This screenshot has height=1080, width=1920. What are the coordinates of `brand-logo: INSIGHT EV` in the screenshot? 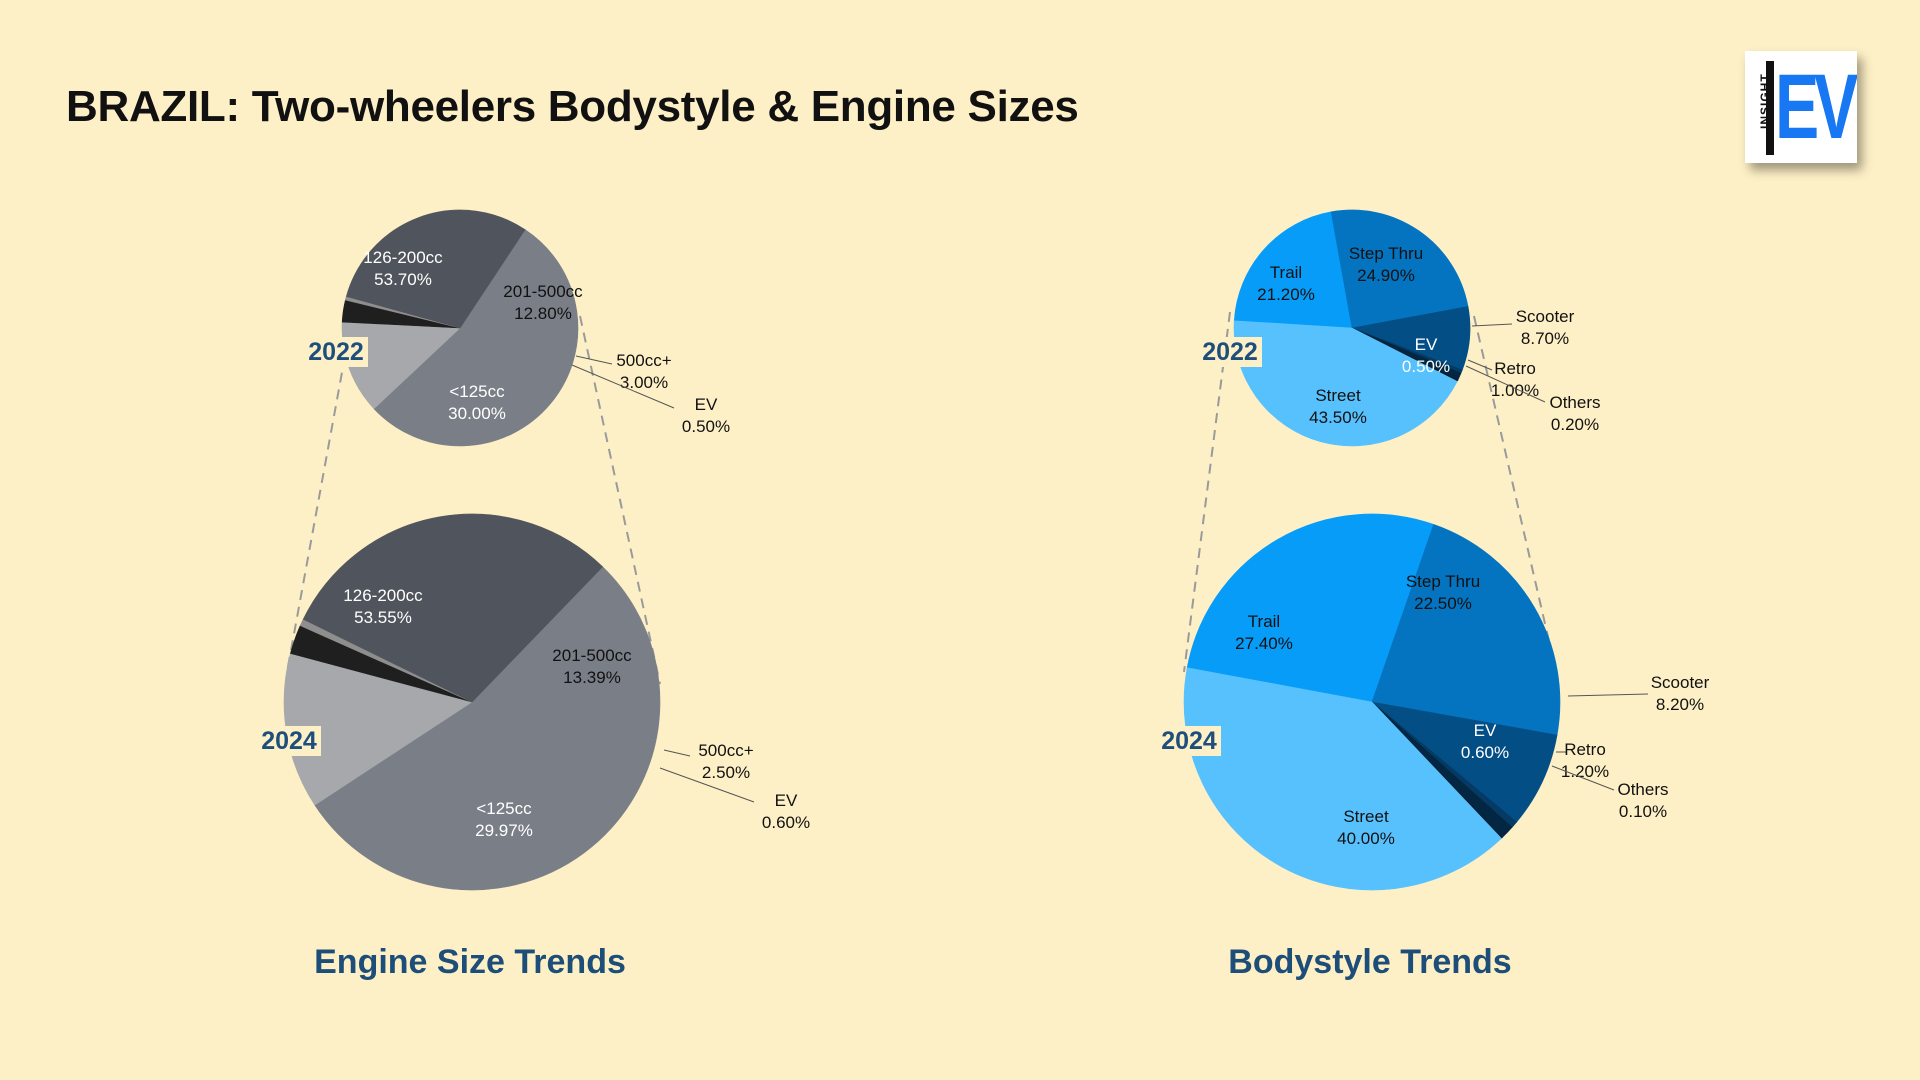 It's located at (1801, 107).